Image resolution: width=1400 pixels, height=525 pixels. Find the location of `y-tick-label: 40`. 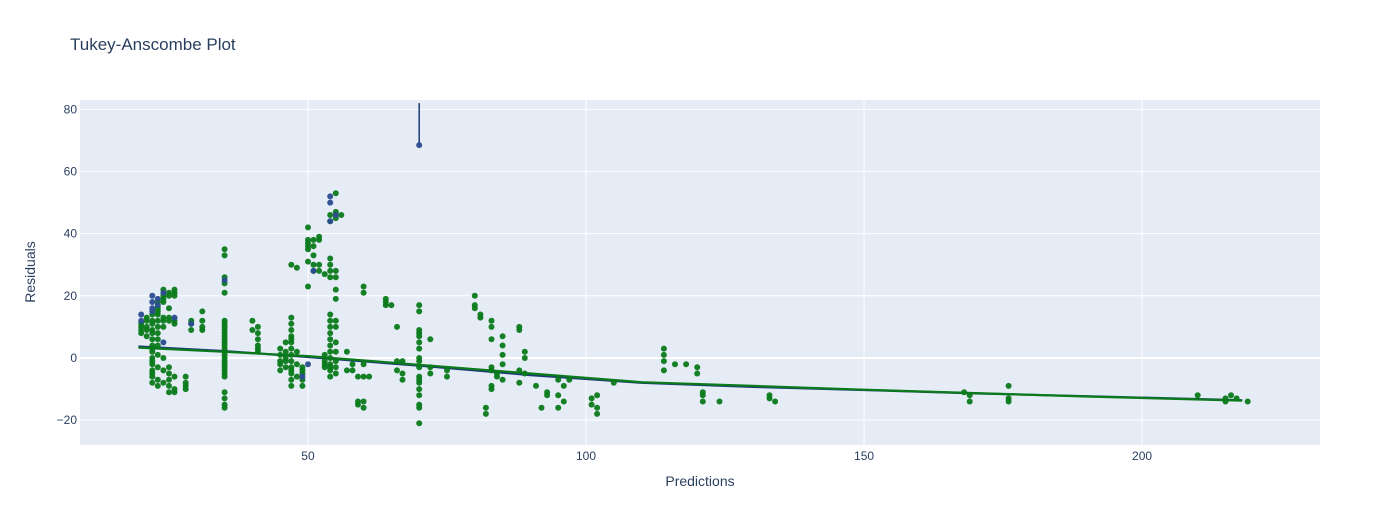

y-tick-label: 40 is located at coordinates (71, 234).